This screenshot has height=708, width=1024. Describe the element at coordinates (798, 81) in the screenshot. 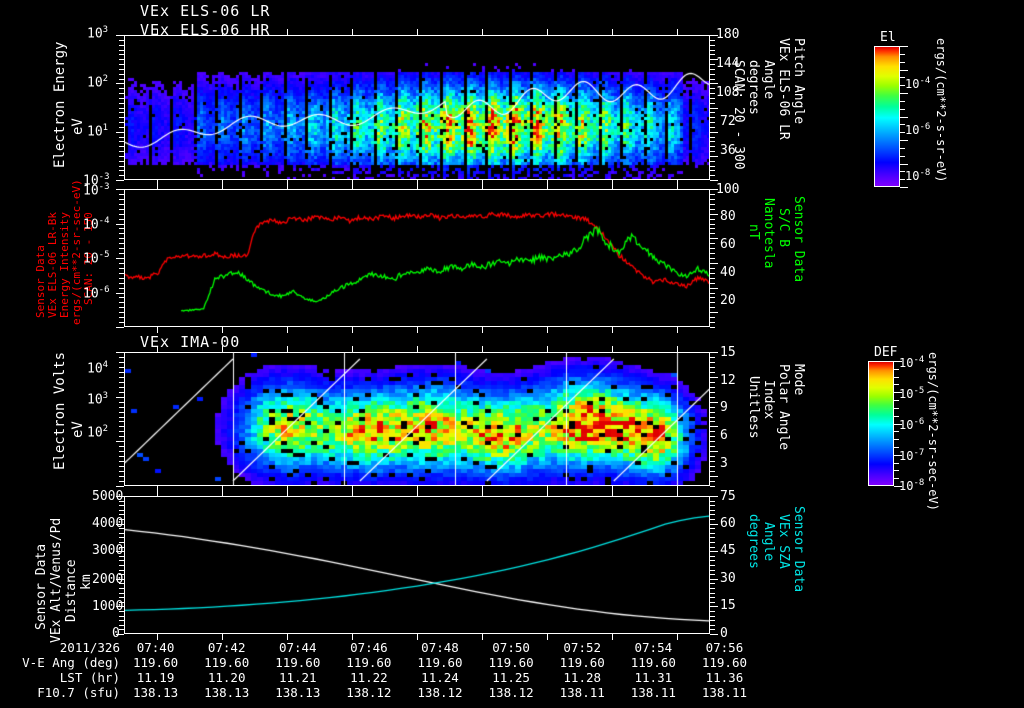

I see `panel1-right-label-pitch-angle: Pitch Angle` at that location.